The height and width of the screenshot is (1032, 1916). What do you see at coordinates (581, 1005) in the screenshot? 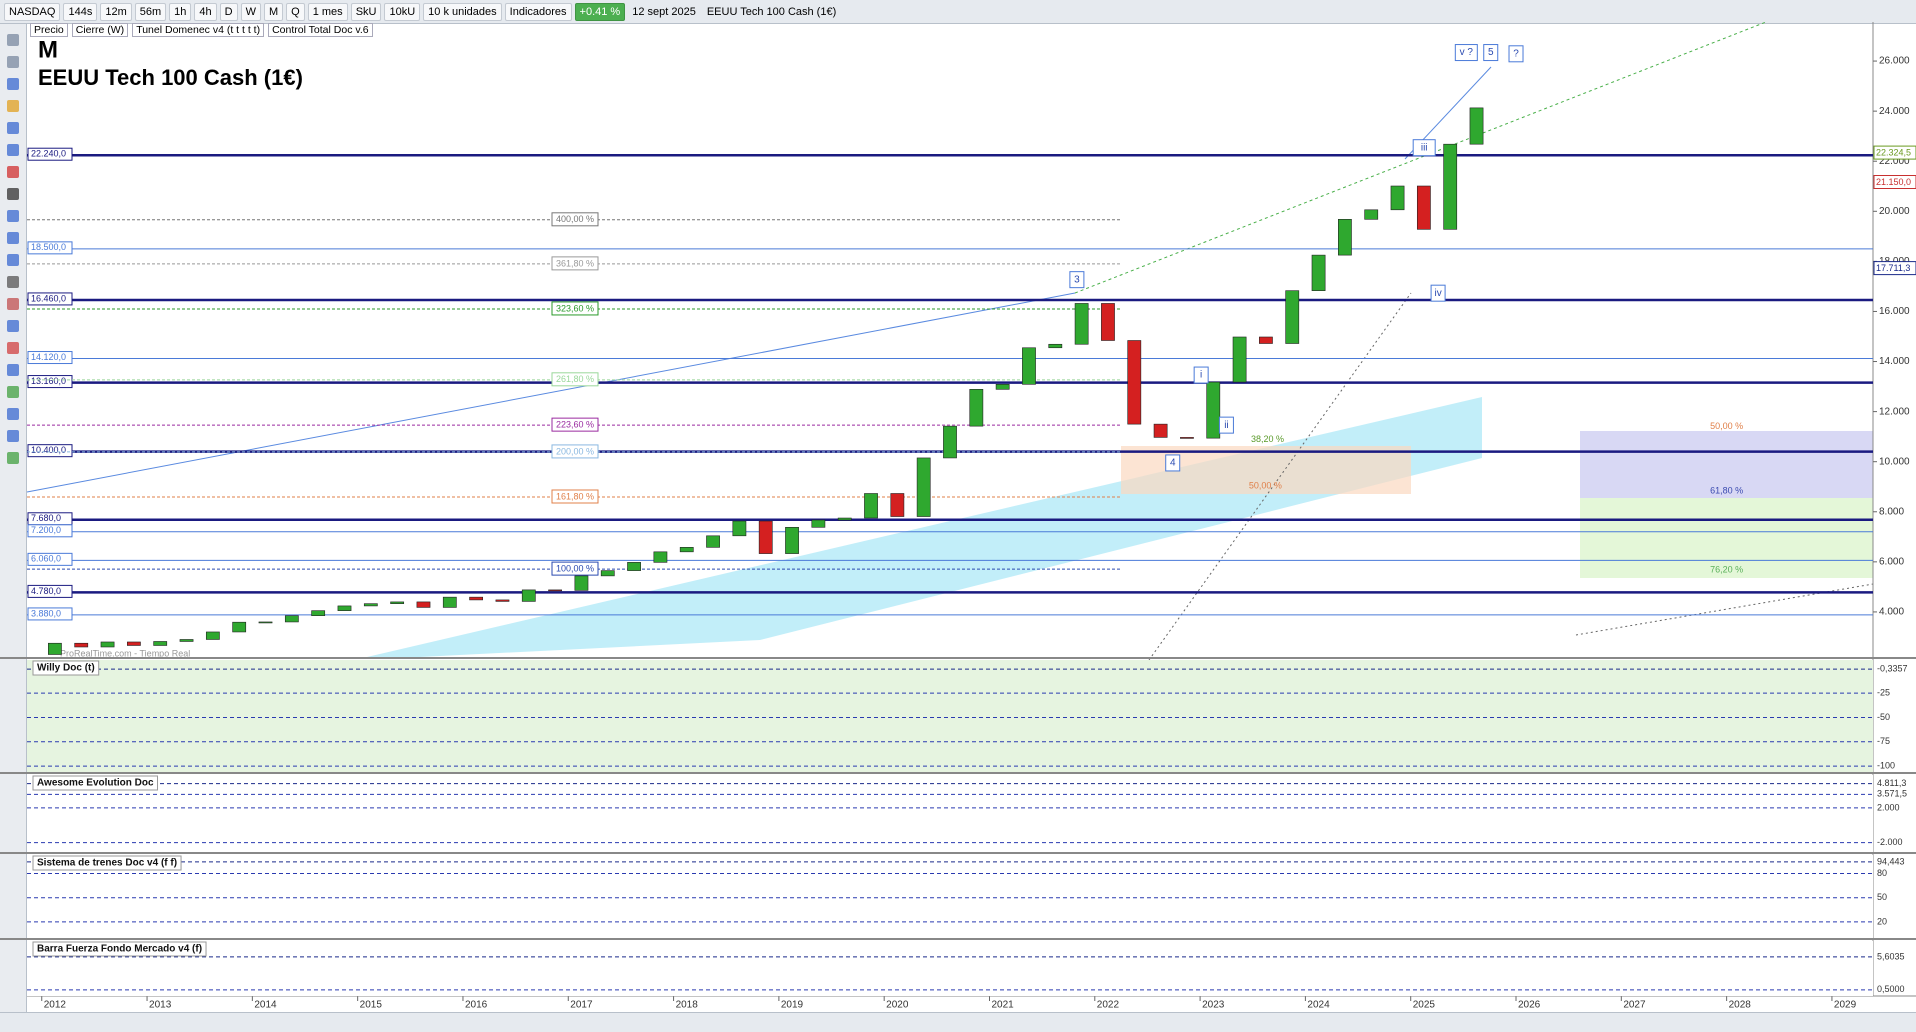
I see `x-tick-label: 2017` at bounding box center [581, 1005].